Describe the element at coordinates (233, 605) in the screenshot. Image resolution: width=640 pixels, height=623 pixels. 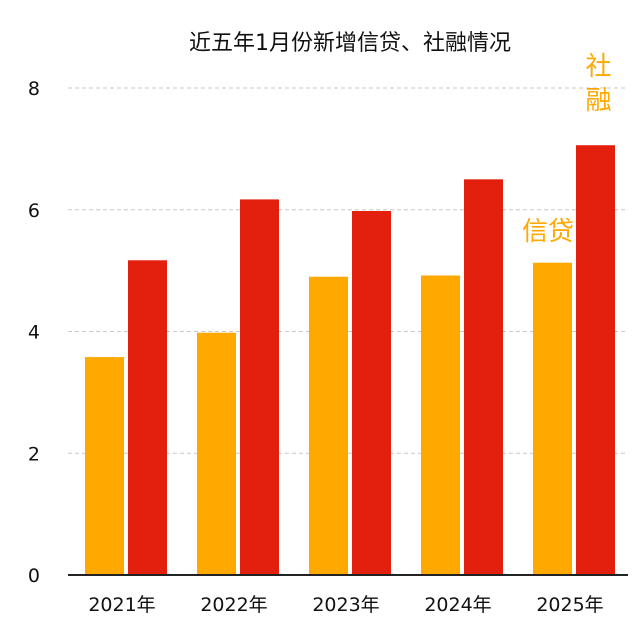
I see `x-tick-label: 2022年` at that location.